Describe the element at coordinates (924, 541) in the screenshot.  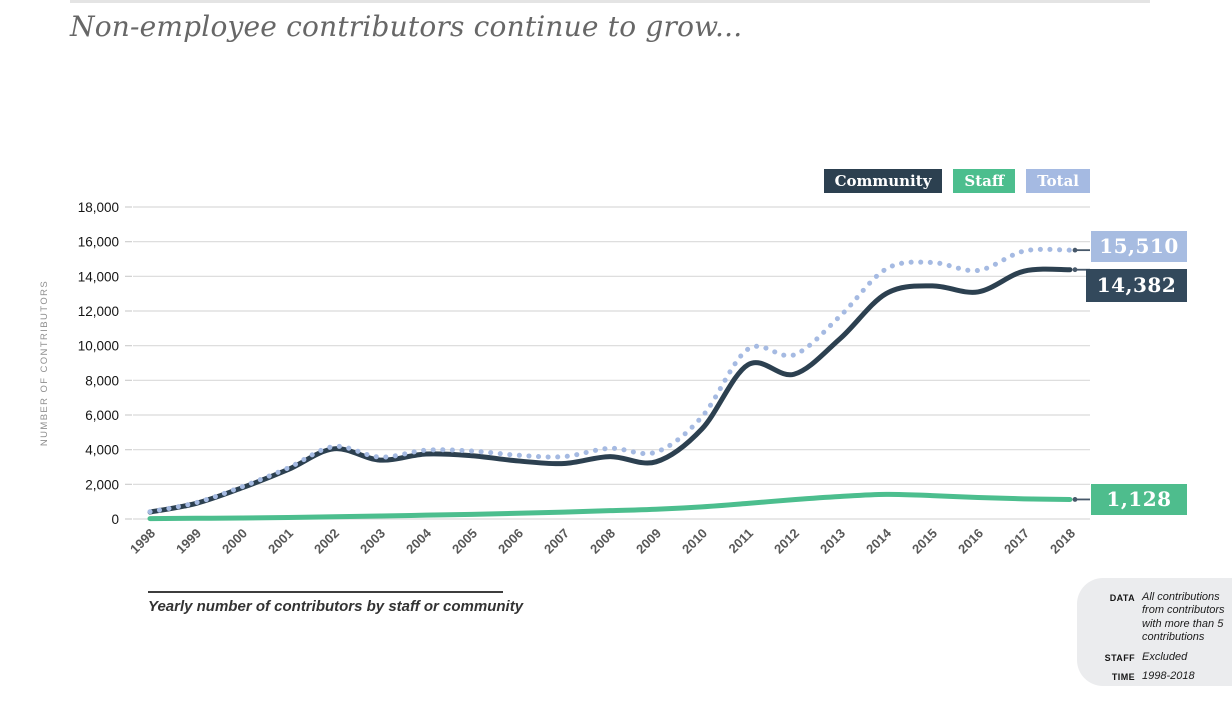
I see `x-tick-label: 2015` at that location.